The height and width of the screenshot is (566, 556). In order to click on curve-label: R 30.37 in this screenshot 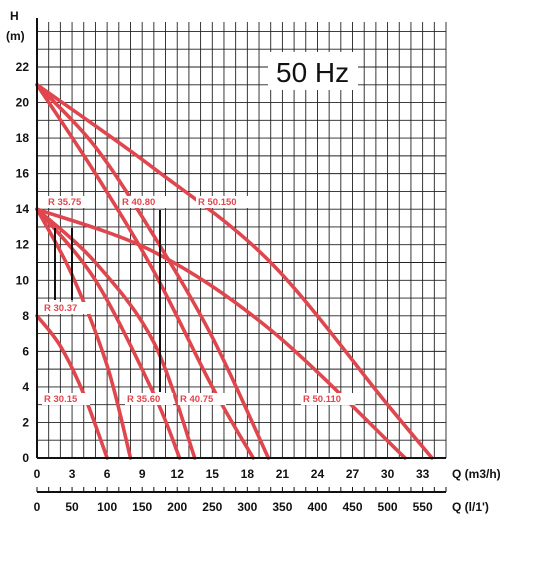, I will do `click(60, 308)`.